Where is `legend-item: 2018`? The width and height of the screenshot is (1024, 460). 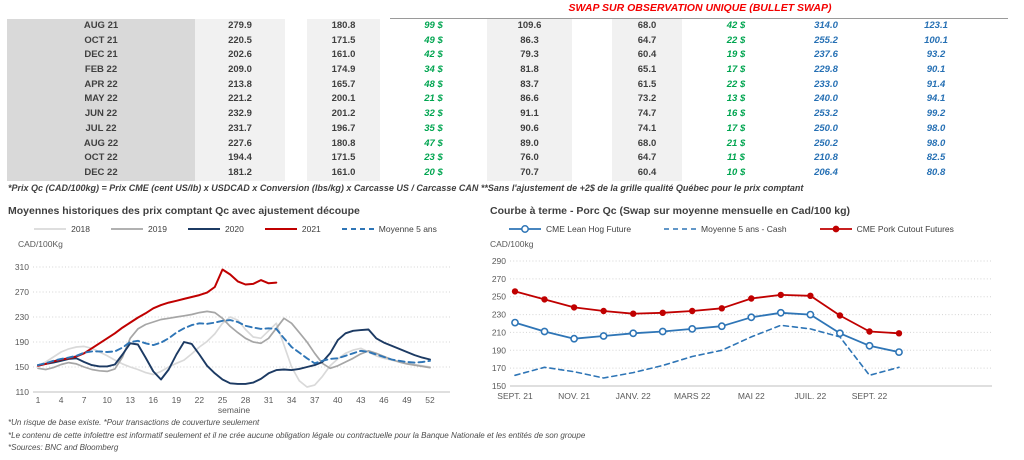 legend-item: 2018 is located at coordinates (61, 229).